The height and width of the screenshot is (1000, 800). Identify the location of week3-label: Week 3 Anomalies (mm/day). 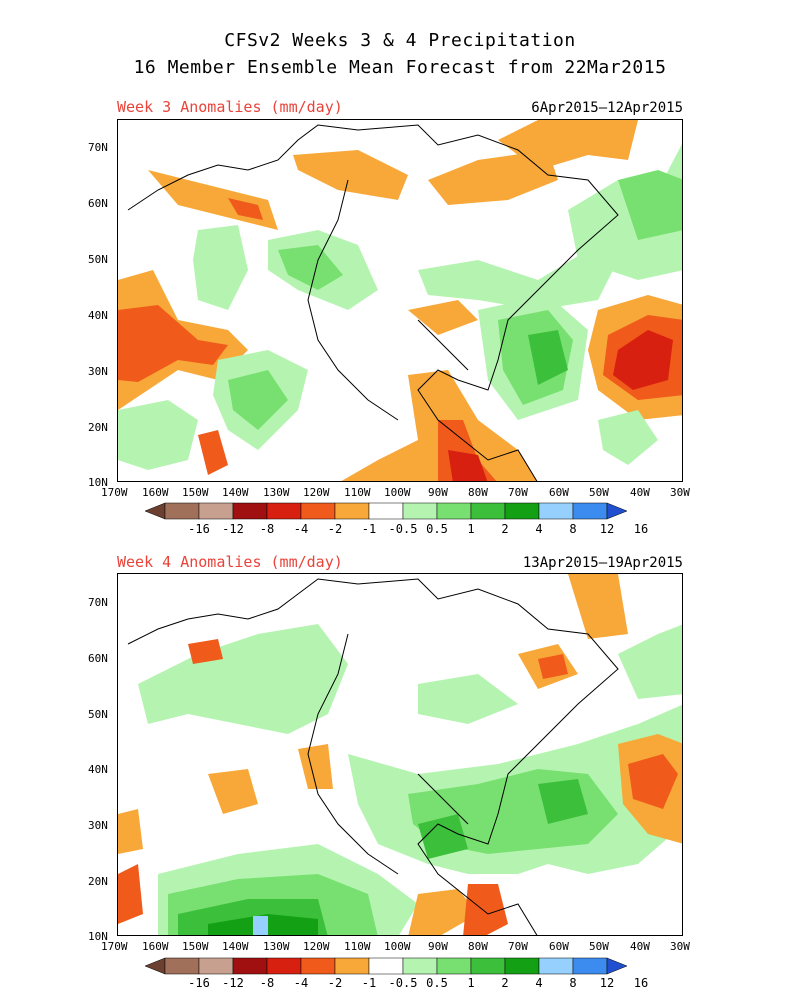
(230, 107).